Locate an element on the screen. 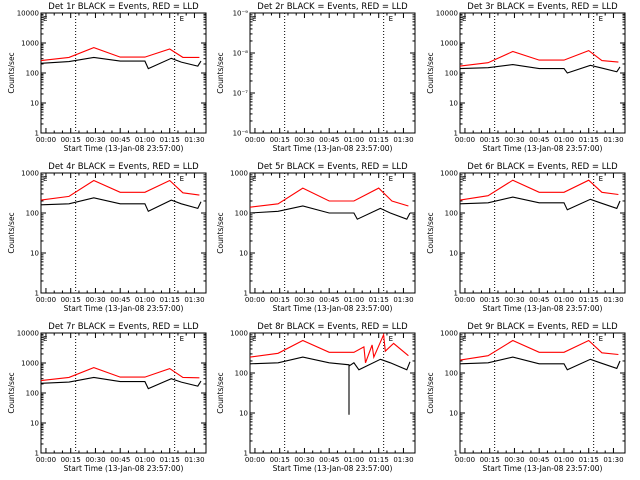 The width and height of the screenshot is (640, 480). chart-title: Det 8r BLACK = Events, RED = LLD is located at coordinates (332, 327).